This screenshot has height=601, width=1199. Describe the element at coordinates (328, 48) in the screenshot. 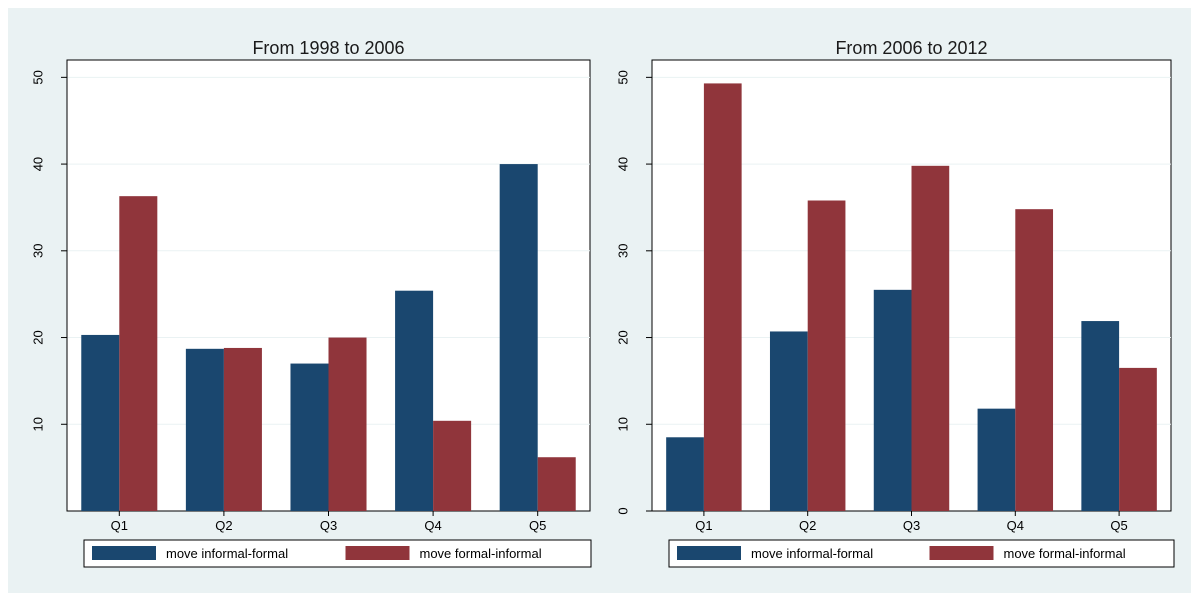

I see `chart-title: From 1998 to 2006` at that location.